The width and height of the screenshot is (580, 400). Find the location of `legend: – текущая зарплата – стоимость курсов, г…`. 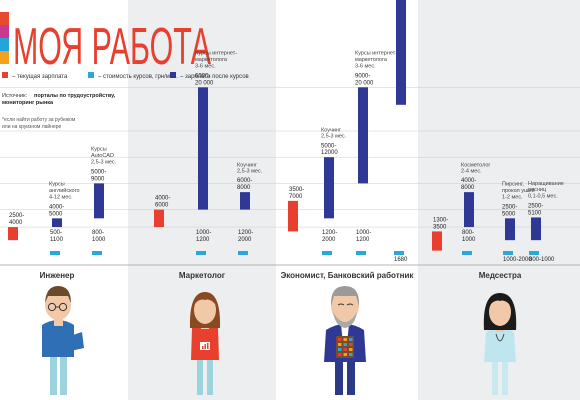

legend: – текущая зарплата – стоимость курсов, г… is located at coordinates (125, 76).